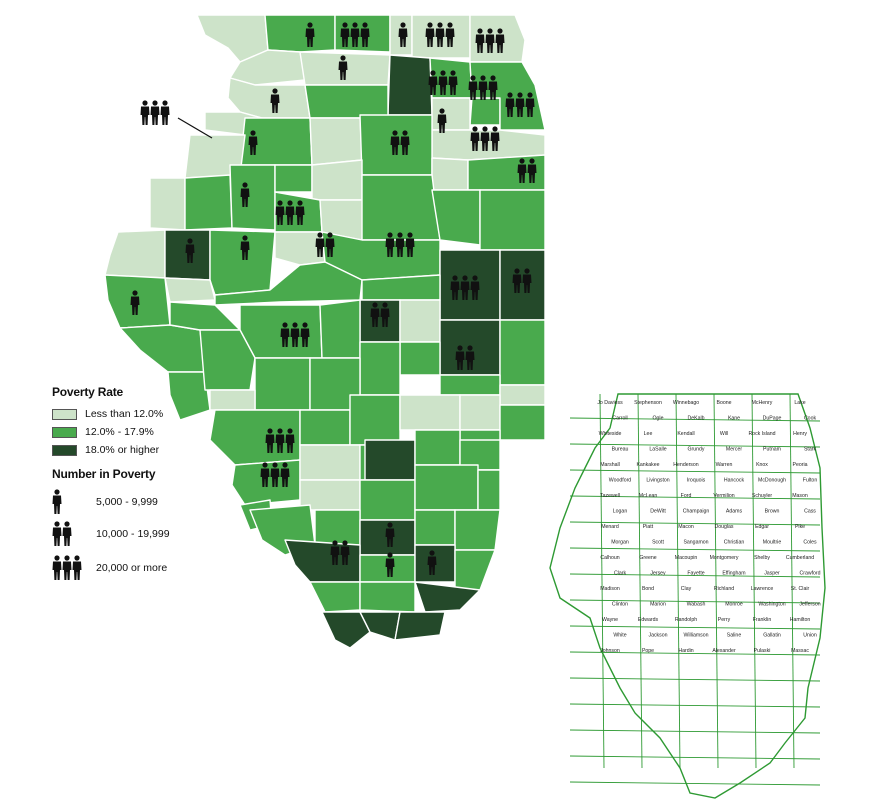 Image resolution: width=880 pixels, height=808 pixels. I want to click on poverty-count-icon, so click(155, 112).